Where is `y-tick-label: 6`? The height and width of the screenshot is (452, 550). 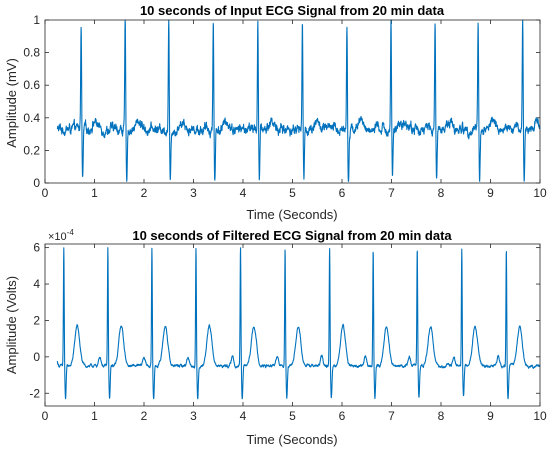 y-tick-label: 6 is located at coordinates (36, 248).